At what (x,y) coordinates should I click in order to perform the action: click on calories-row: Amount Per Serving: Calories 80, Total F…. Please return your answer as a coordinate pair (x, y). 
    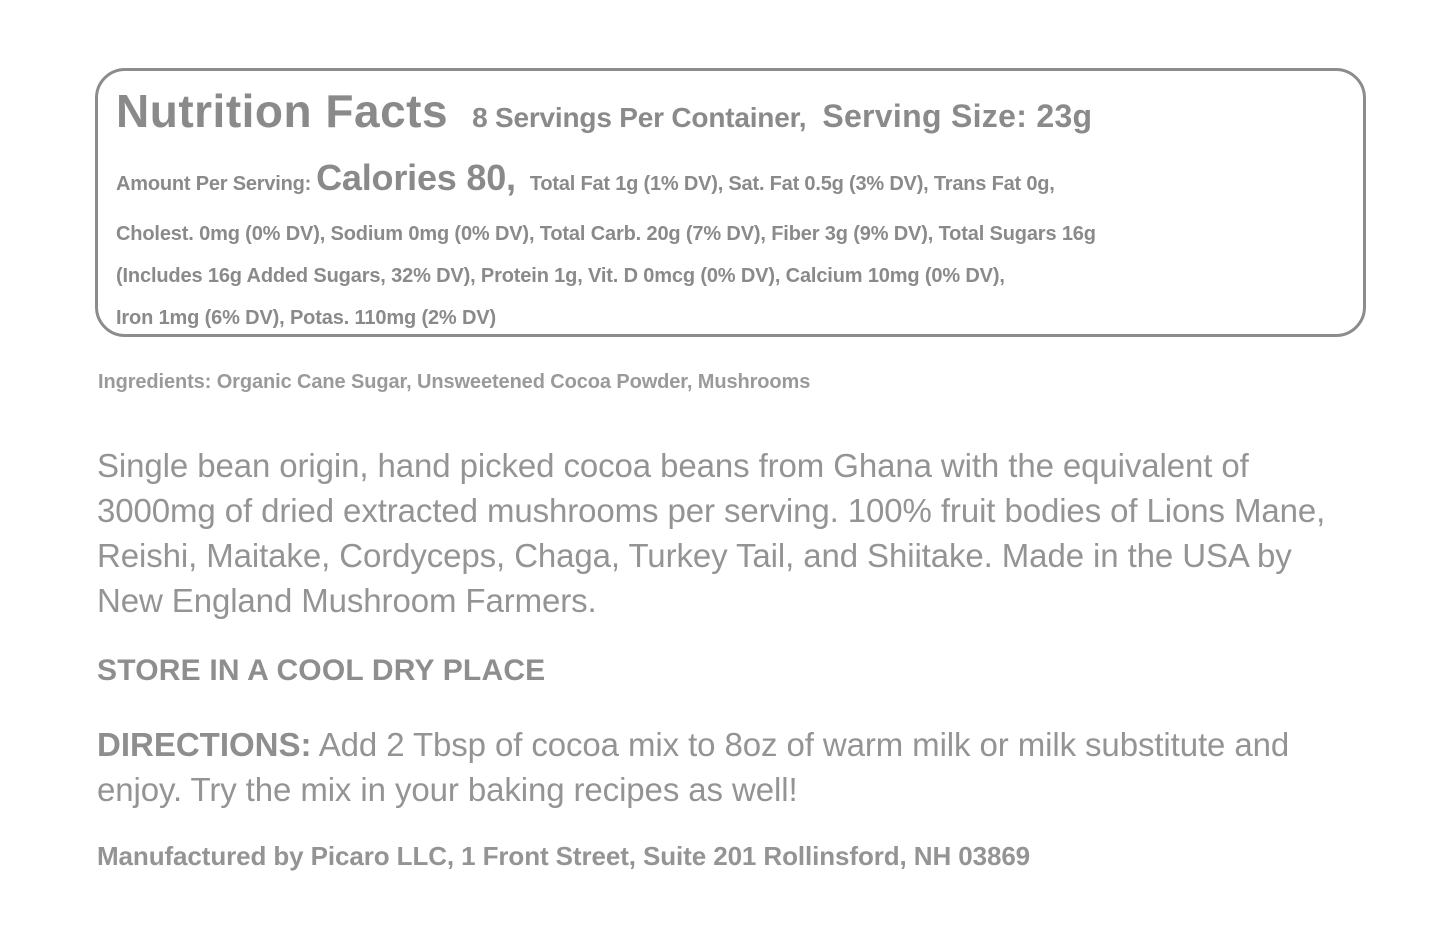
    Looking at the image, I should click on (732, 181).